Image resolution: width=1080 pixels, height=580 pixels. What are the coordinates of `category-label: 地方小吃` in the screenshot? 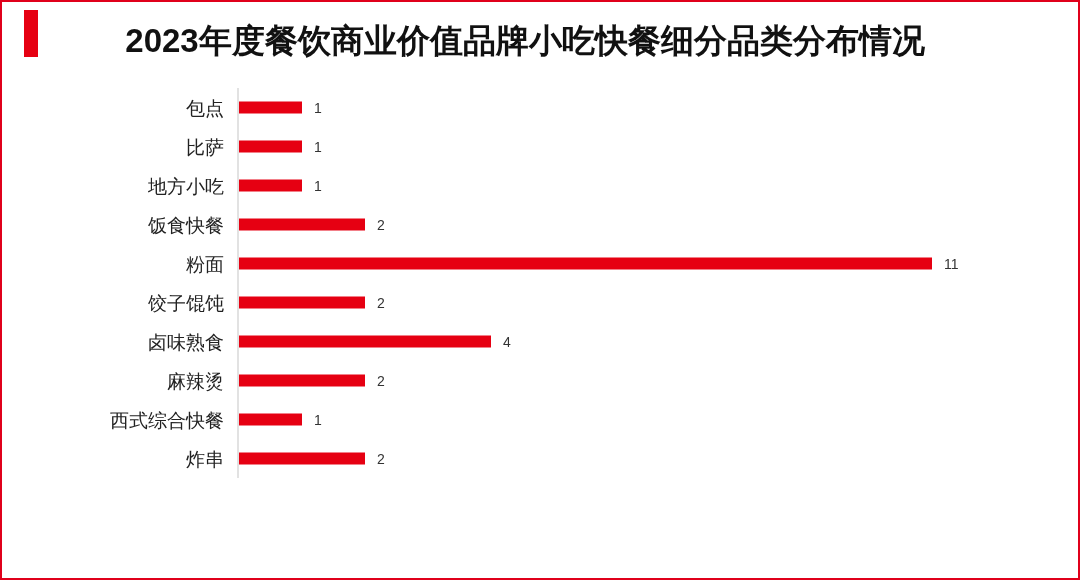 It's located at (186, 186).